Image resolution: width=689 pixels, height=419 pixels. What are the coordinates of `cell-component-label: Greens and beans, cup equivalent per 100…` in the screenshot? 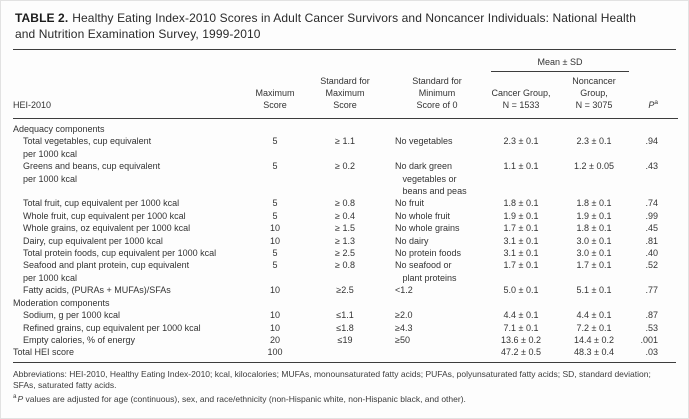 It's located at (92, 172).